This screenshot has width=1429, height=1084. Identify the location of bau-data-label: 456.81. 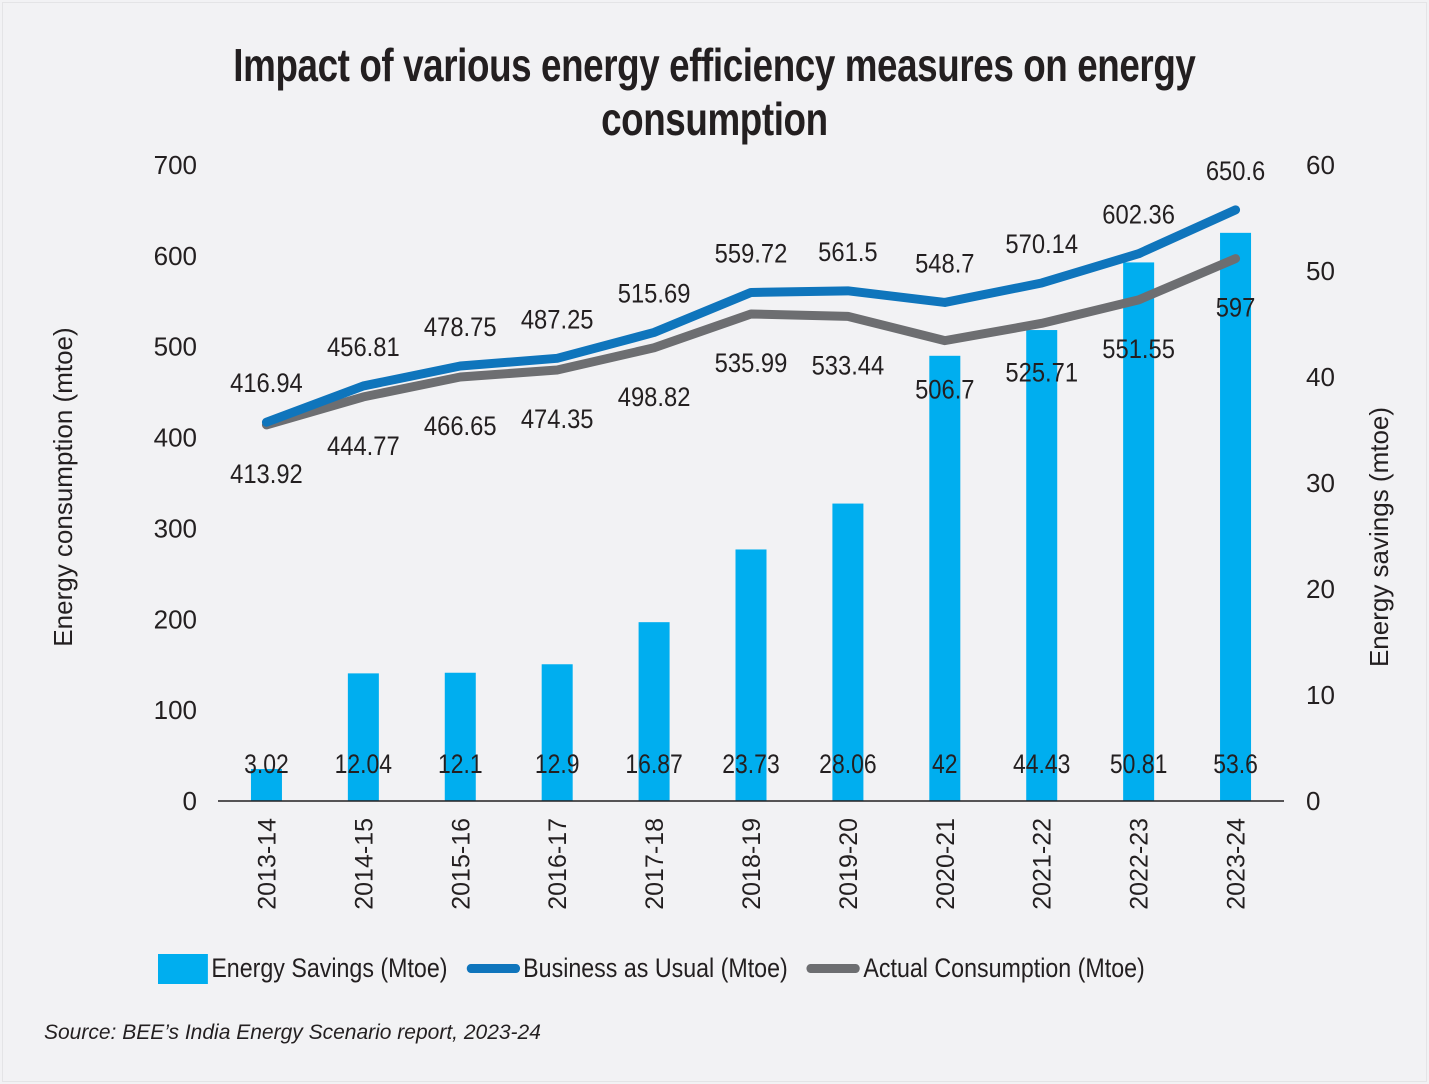
(363, 348).